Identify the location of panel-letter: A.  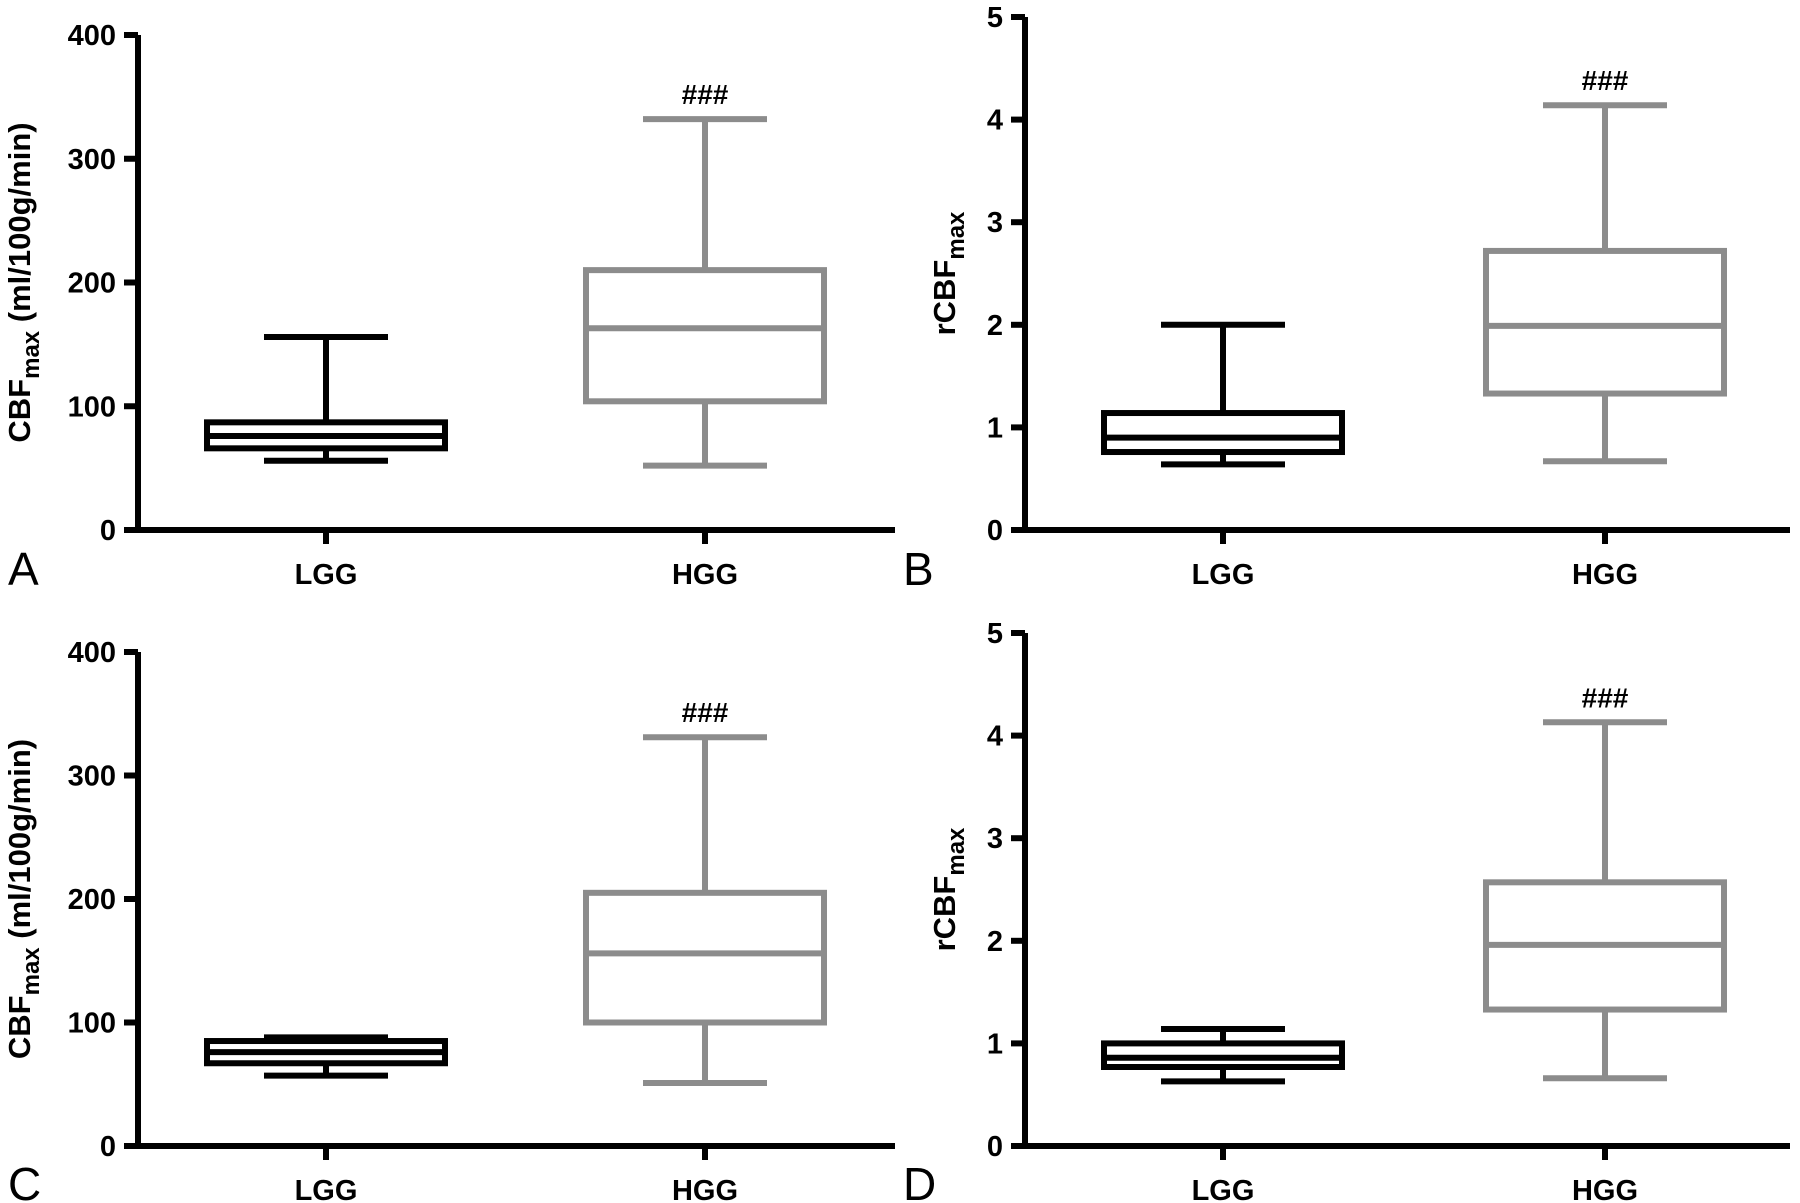
(23, 569).